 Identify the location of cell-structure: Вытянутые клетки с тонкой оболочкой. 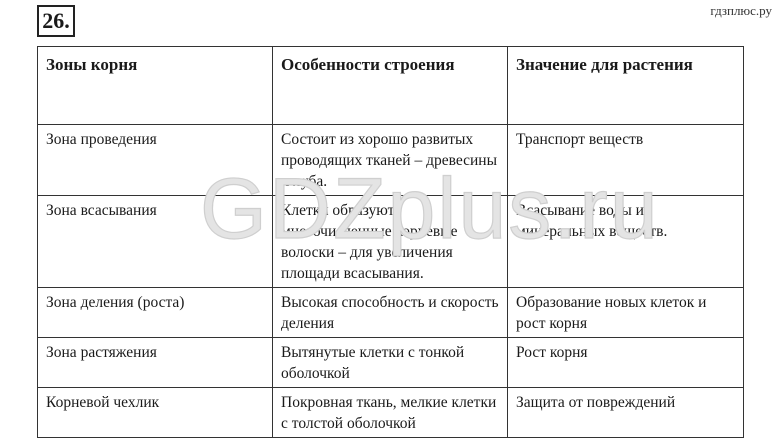
(390, 362).